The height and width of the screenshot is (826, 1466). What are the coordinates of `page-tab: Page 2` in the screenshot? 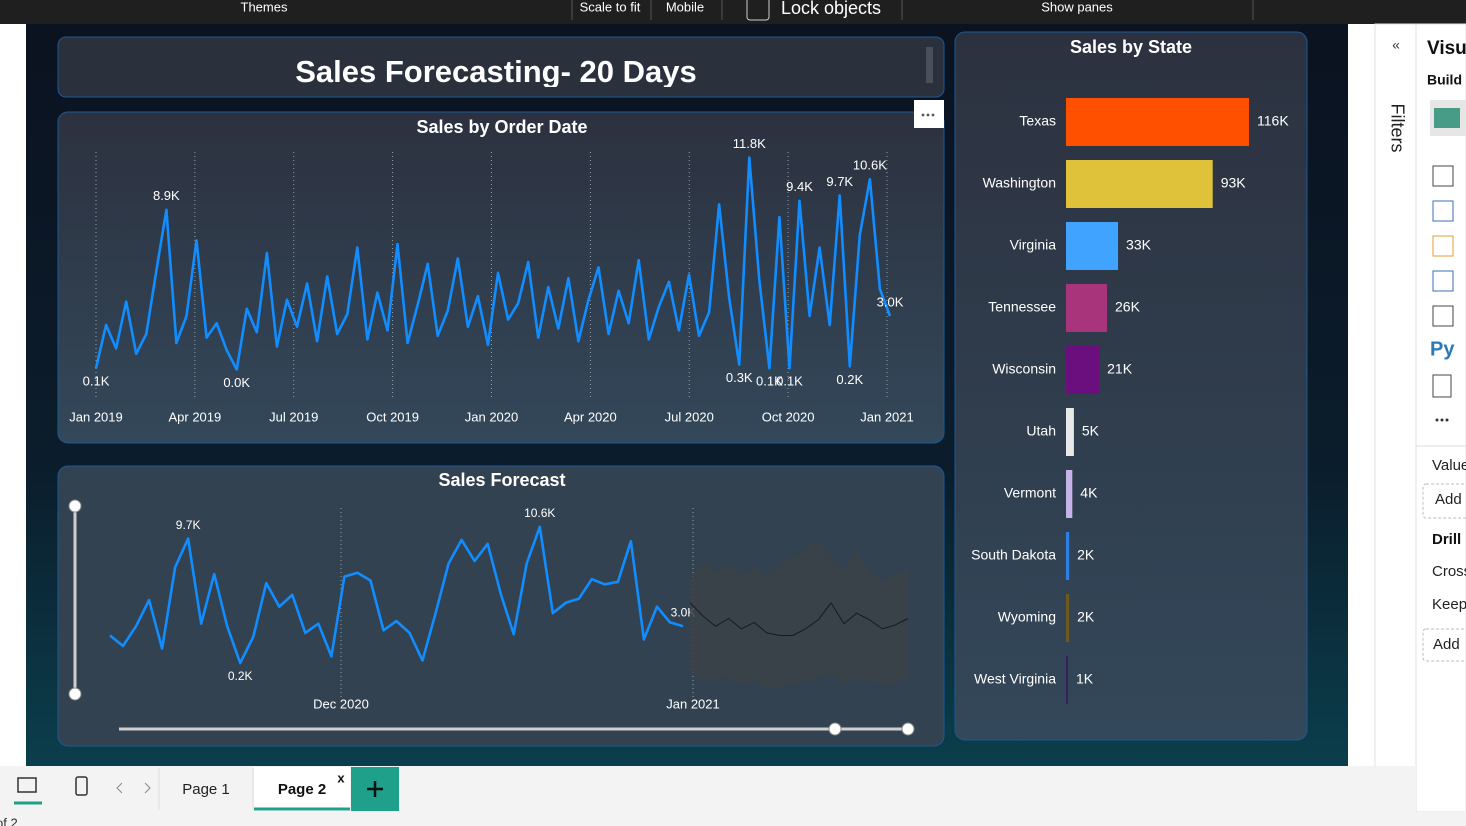 It's located at (302, 789).